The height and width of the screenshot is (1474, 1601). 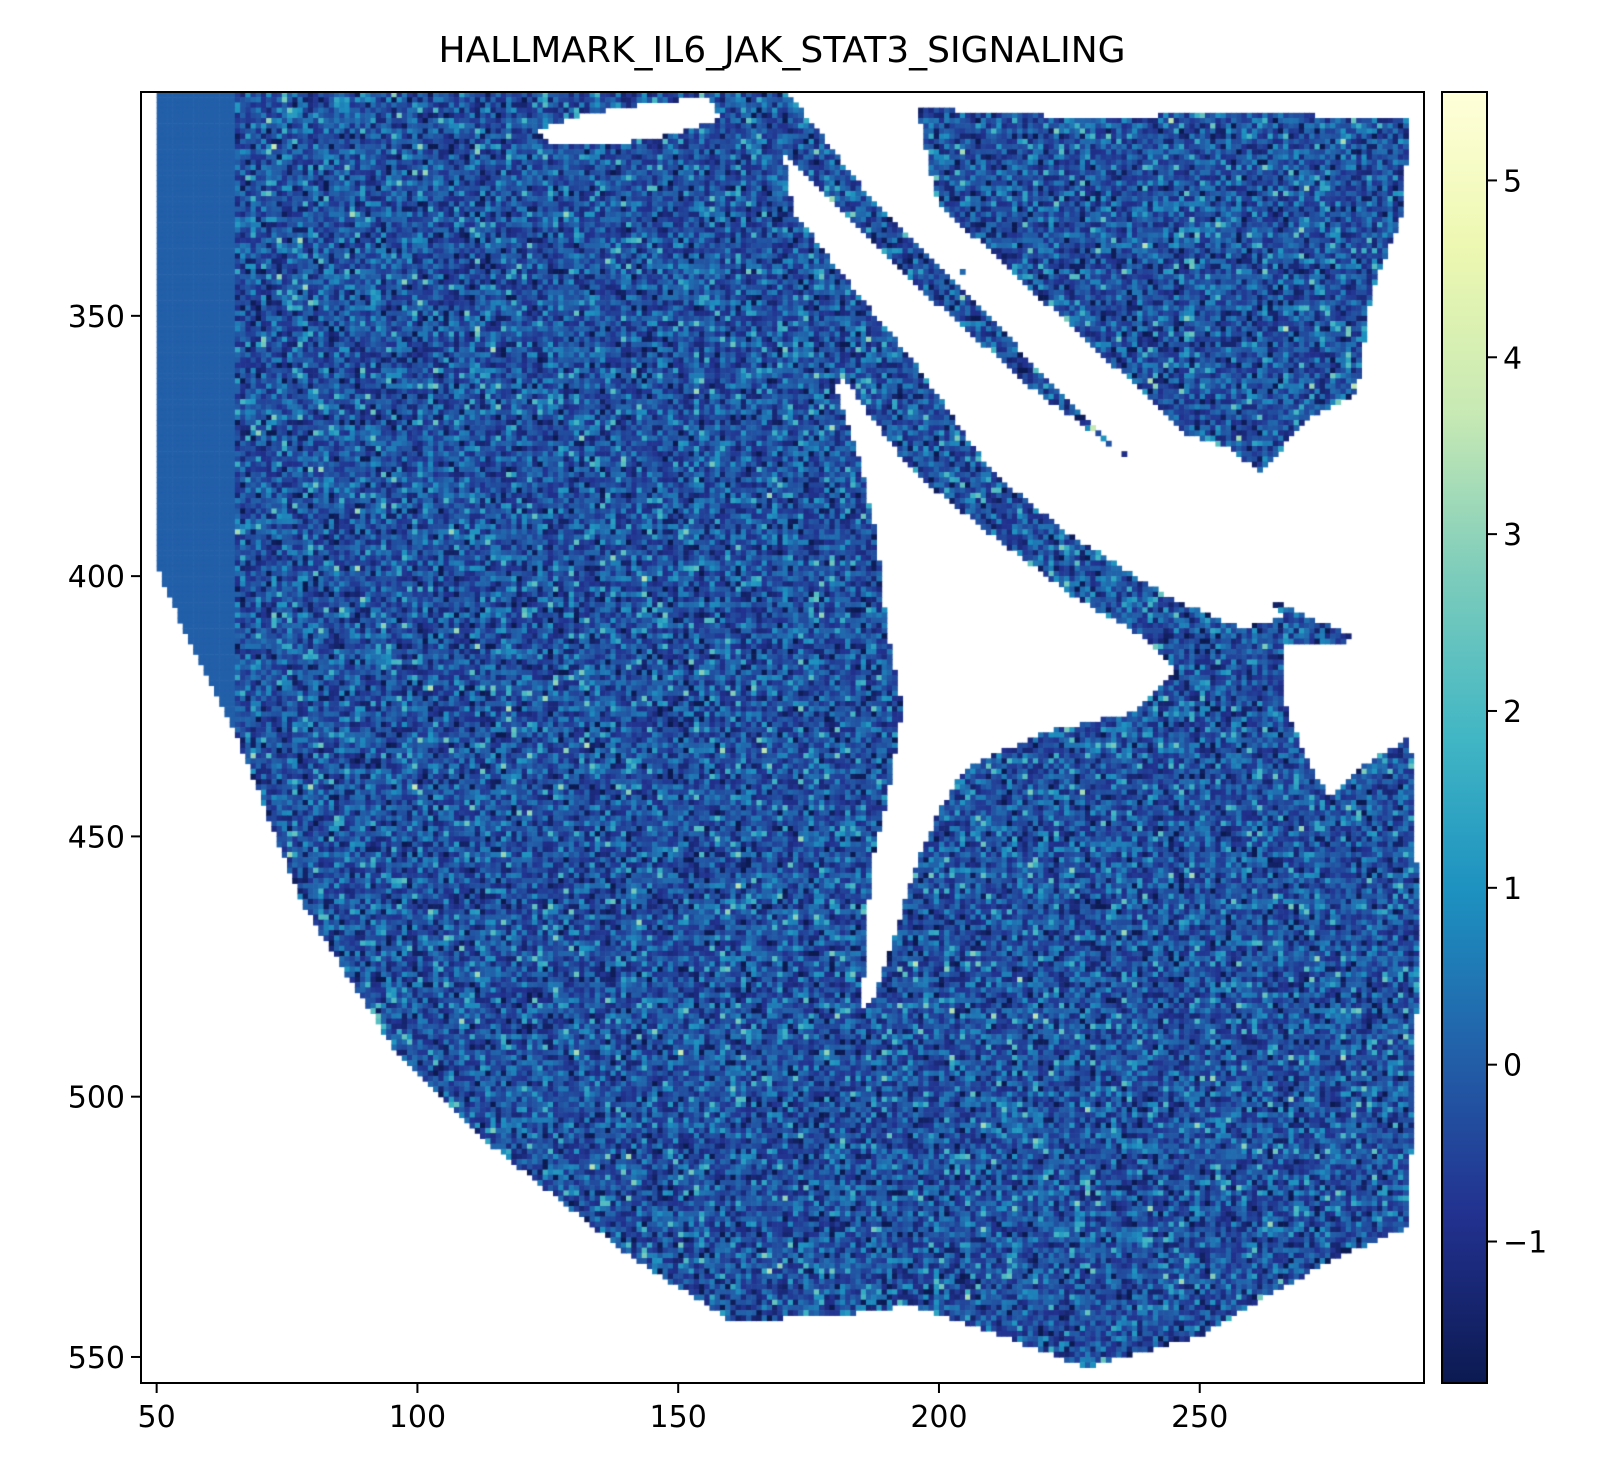 What do you see at coordinates (781, 50) in the screenshot?
I see `chart-title: HALLMARK_IL6_JAK_STAT3_SIGNALING` at bounding box center [781, 50].